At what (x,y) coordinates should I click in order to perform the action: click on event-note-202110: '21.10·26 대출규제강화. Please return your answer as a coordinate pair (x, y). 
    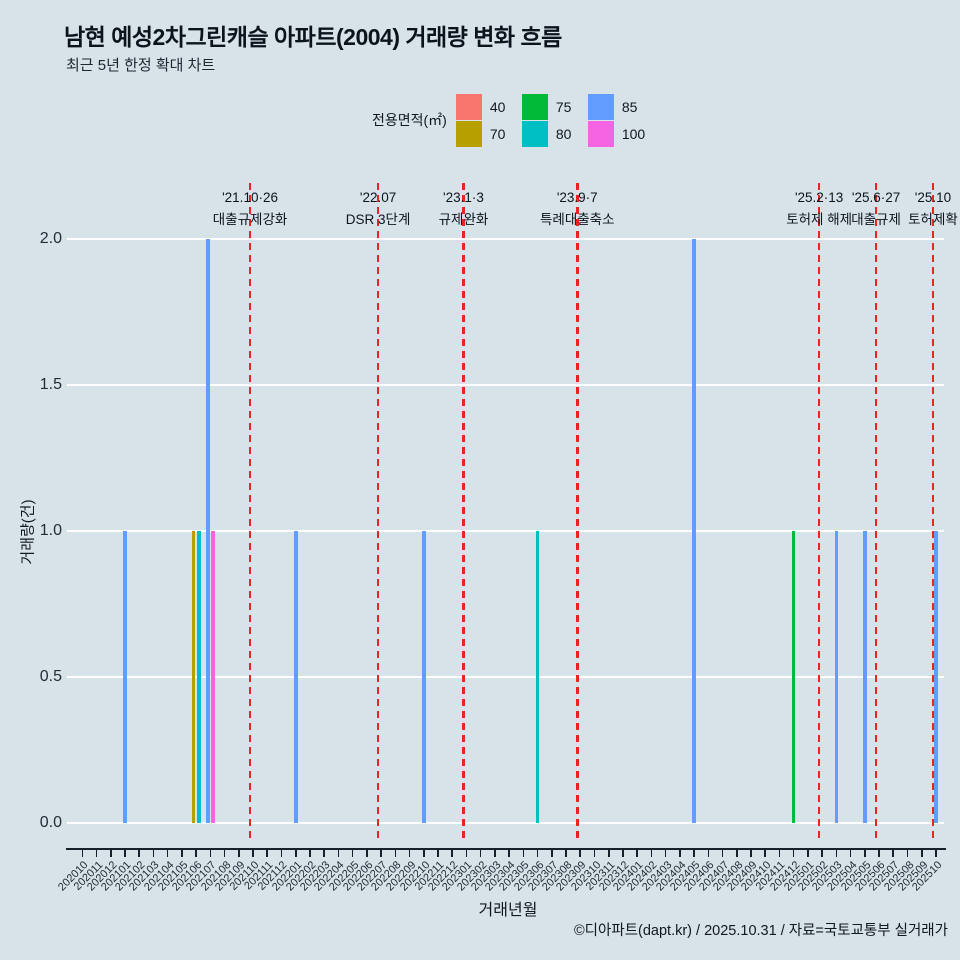
    Looking at the image, I should click on (250, 209).